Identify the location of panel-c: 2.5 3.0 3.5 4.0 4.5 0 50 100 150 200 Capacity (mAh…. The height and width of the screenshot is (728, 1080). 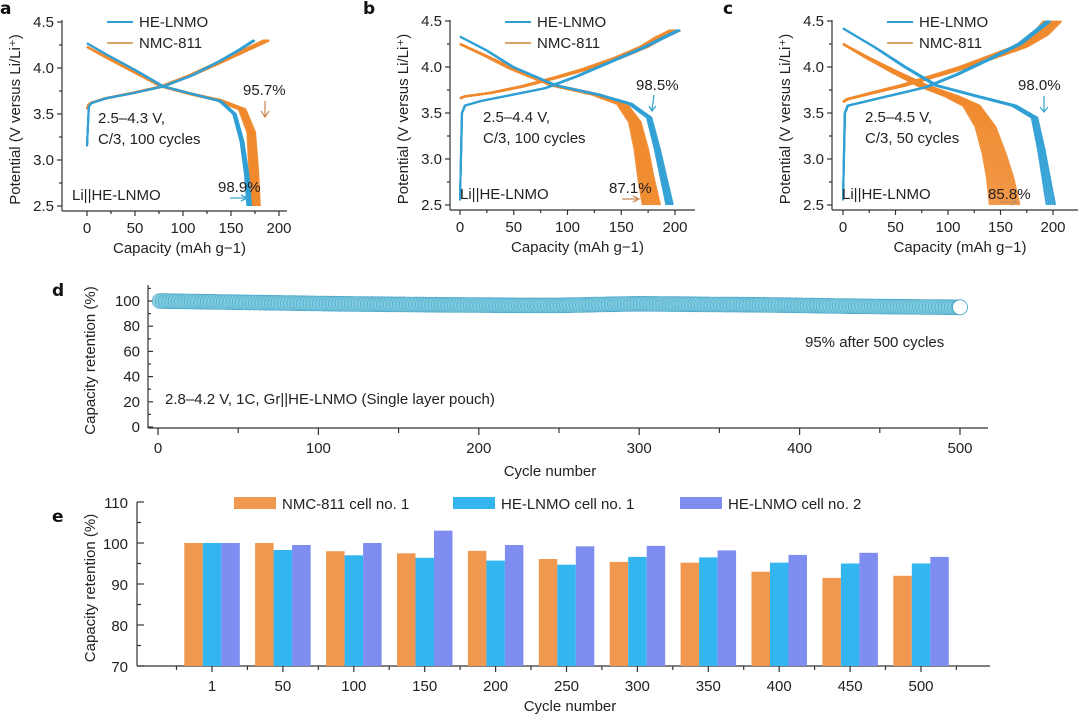
(927, 134).